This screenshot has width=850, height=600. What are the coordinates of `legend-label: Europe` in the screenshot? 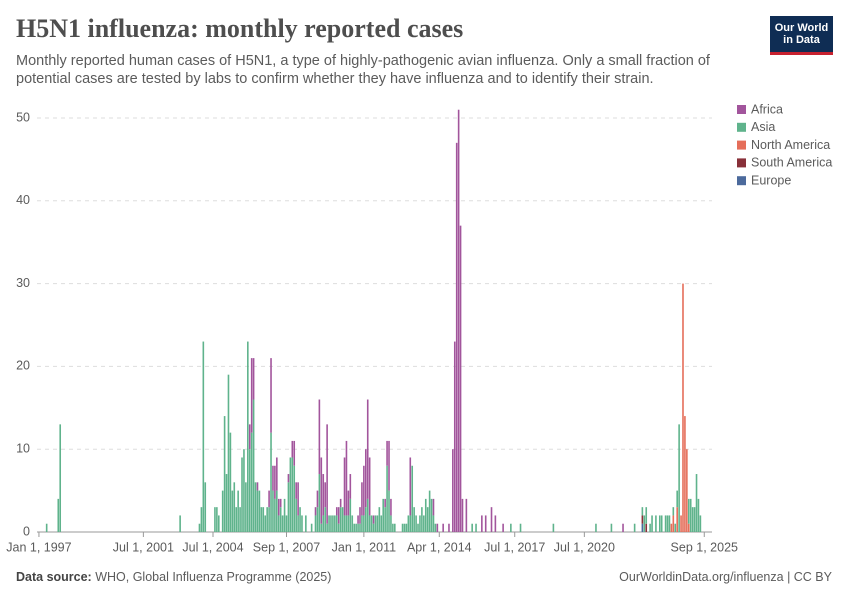 It's located at (771, 180).